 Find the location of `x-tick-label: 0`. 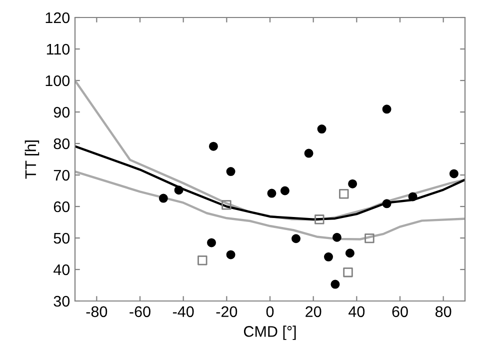

x-tick-label: 0 is located at coordinates (270, 312).